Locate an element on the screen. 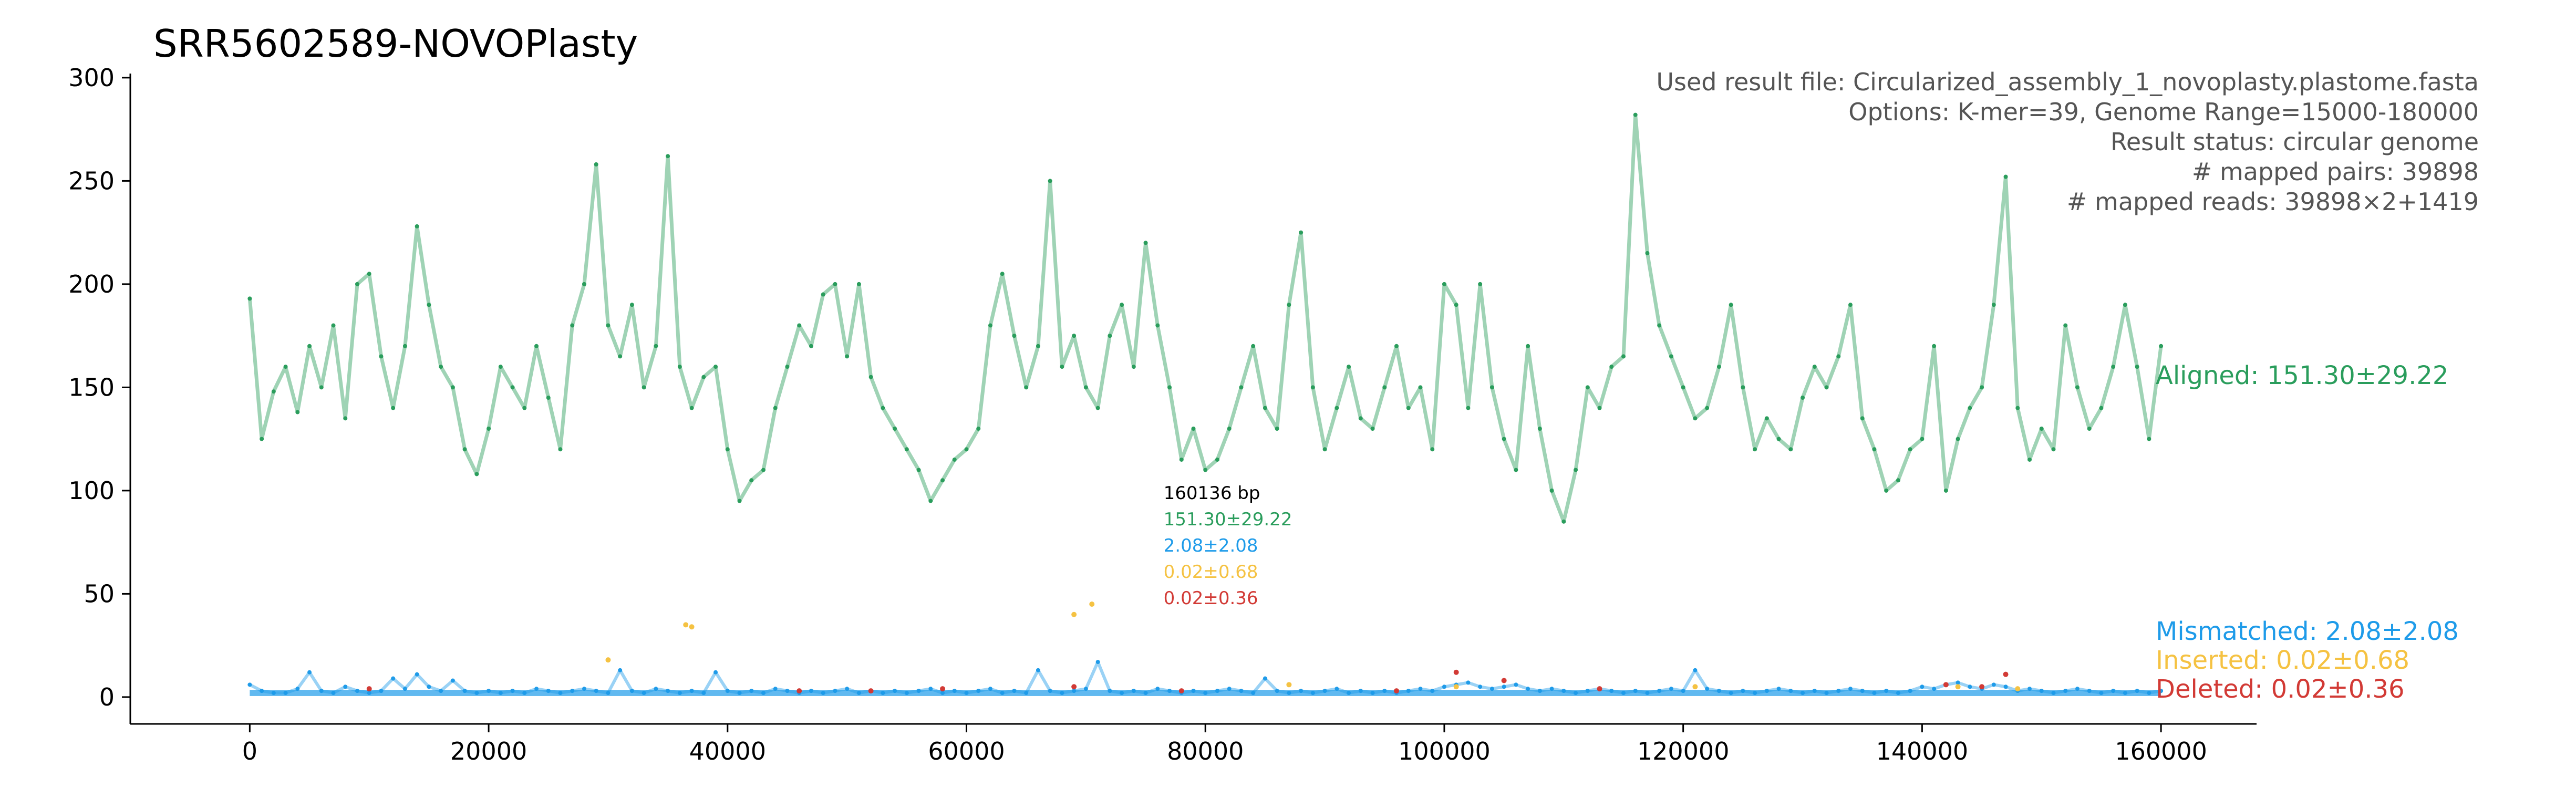 The width and height of the screenshot is (2576, 788). x-tick-label: 40000 is located at coordinates (727, 751).